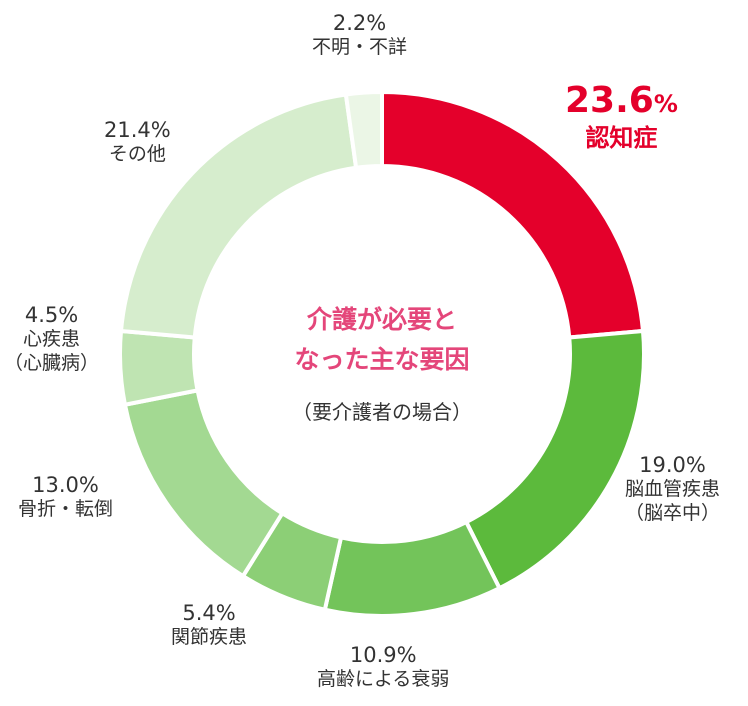 The width and height of the screenshot is (748, 706). What do you see at coordinates (382, 359) in the screenshot?
I see `chart-title-line-2: なった主な要因` at bounding box center [382, 359].